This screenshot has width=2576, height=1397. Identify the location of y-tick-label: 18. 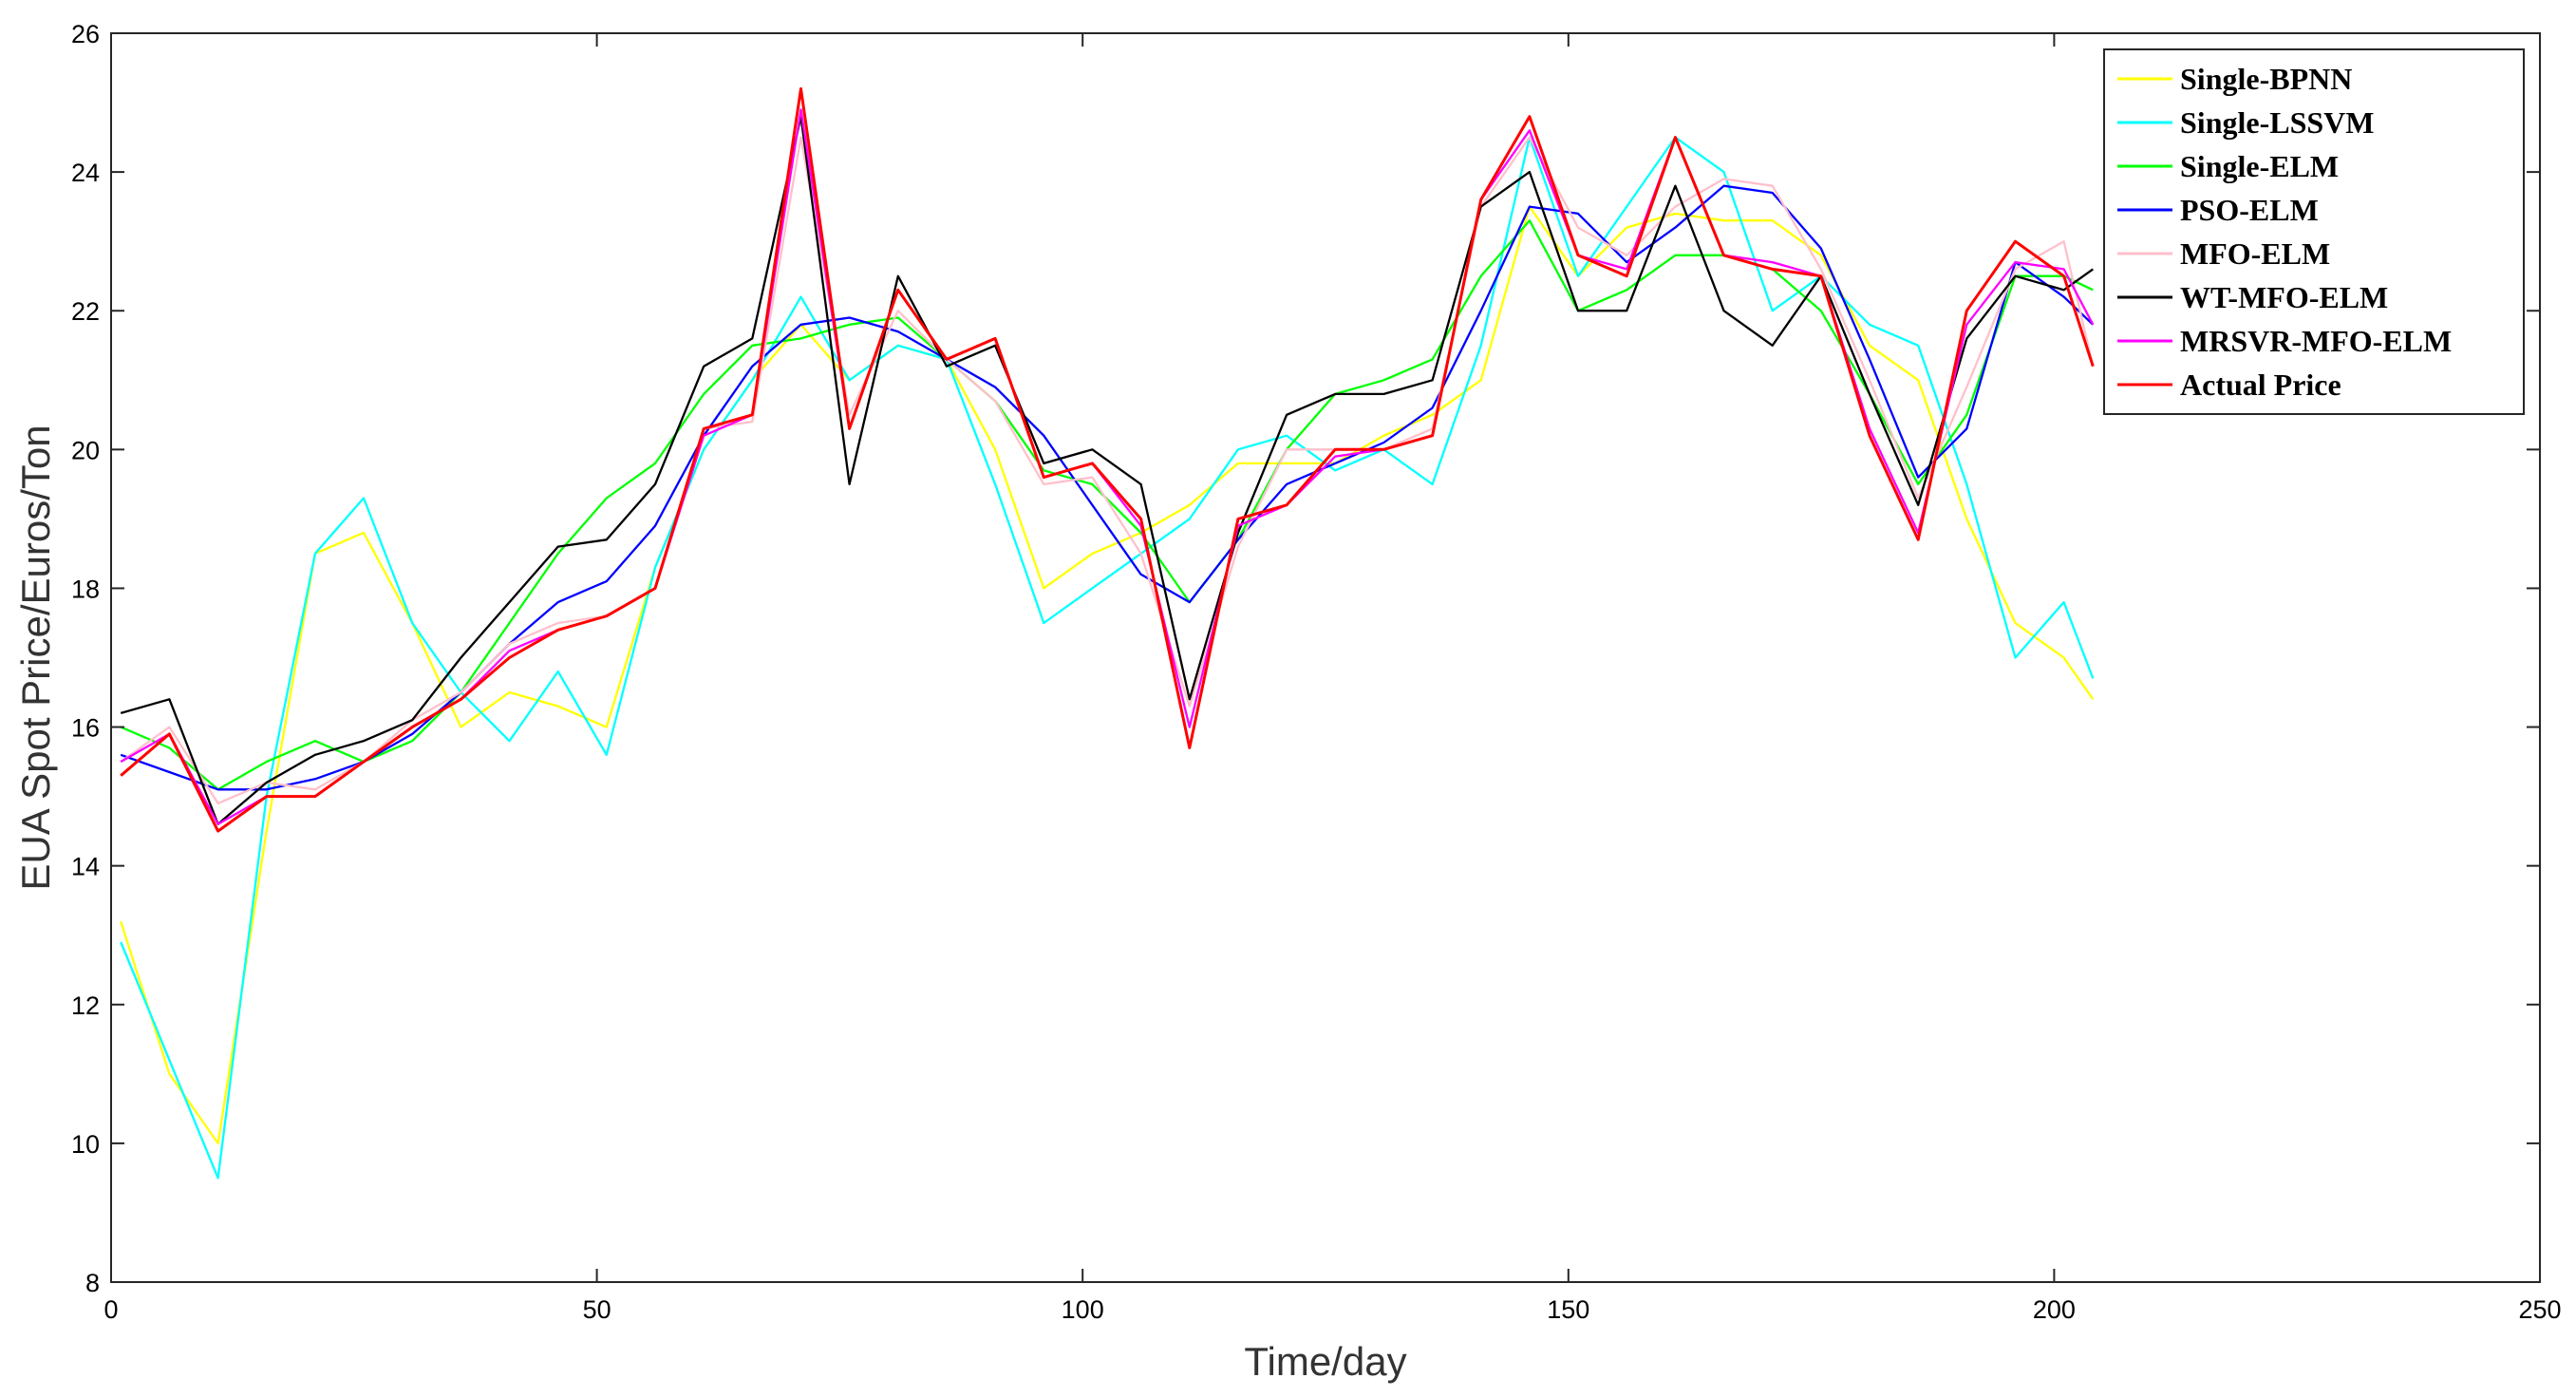
(85, 589).